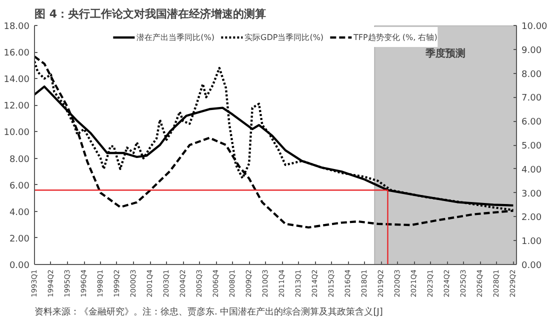  I want to click on y-tick-label: 10.00, so click(17, 133).